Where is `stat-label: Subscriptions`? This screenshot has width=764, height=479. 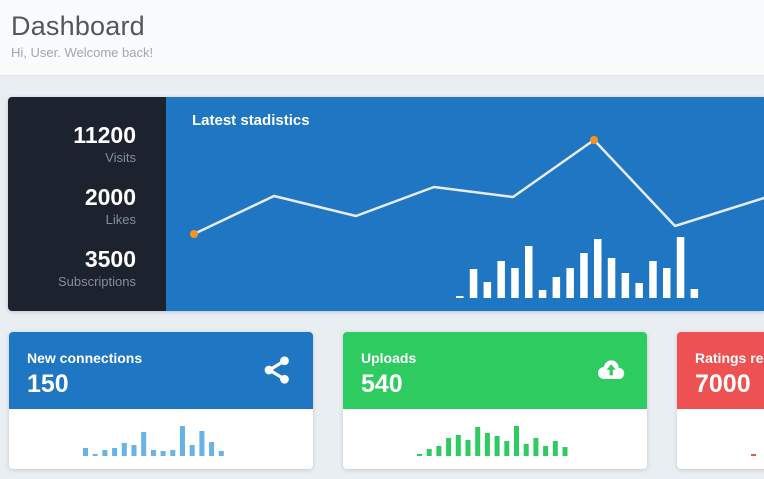 stat-label: Subscriptions is located at coordinates (96, 281).